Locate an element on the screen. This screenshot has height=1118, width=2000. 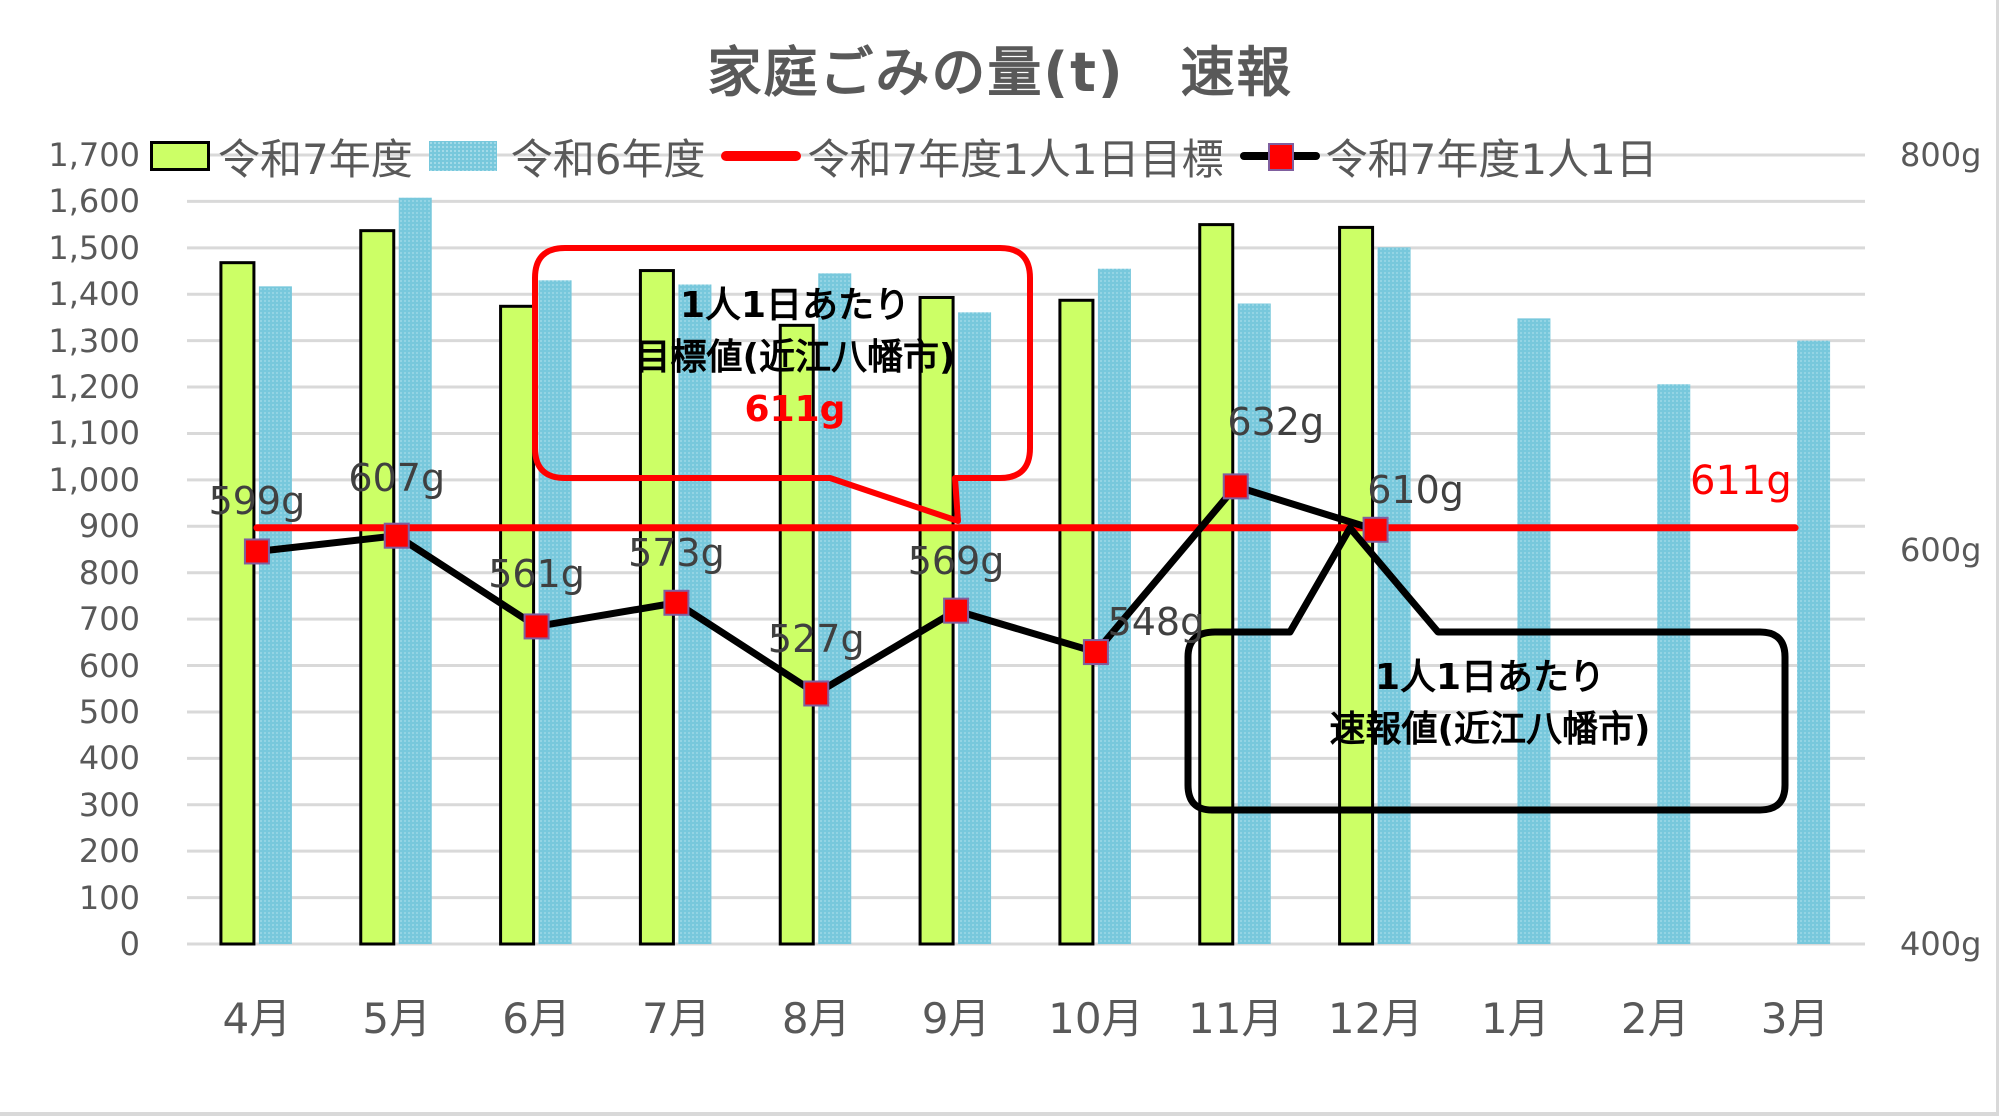
y-tick-label: 1,100 is located at coordinates (94, 433).